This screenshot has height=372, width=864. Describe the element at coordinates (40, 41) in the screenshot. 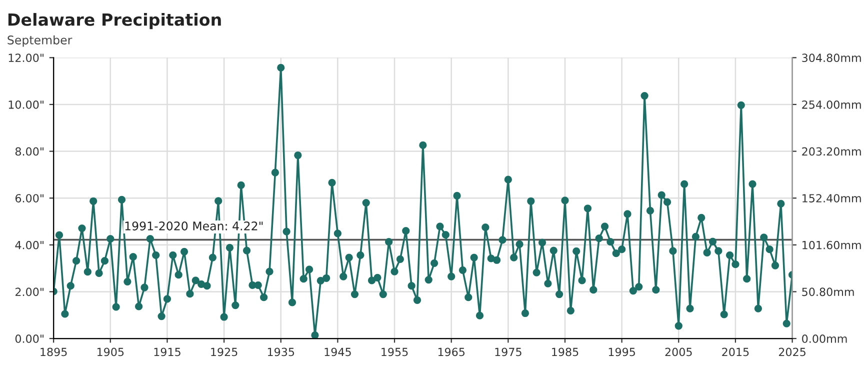

I see `chart-subtitle: September` at that location.